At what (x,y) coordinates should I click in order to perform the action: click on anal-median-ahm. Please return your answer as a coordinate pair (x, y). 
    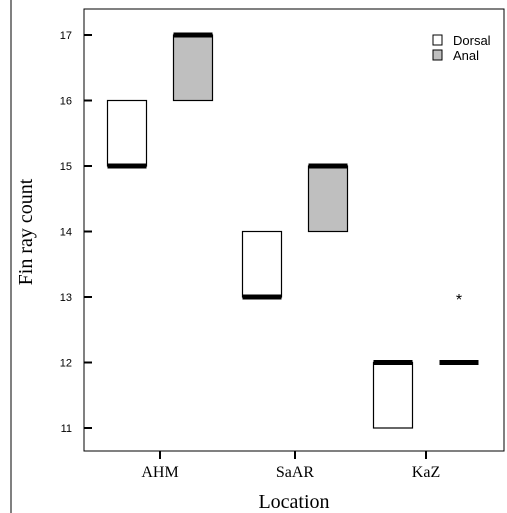
    Looking at the image, I should click on (193, 35).